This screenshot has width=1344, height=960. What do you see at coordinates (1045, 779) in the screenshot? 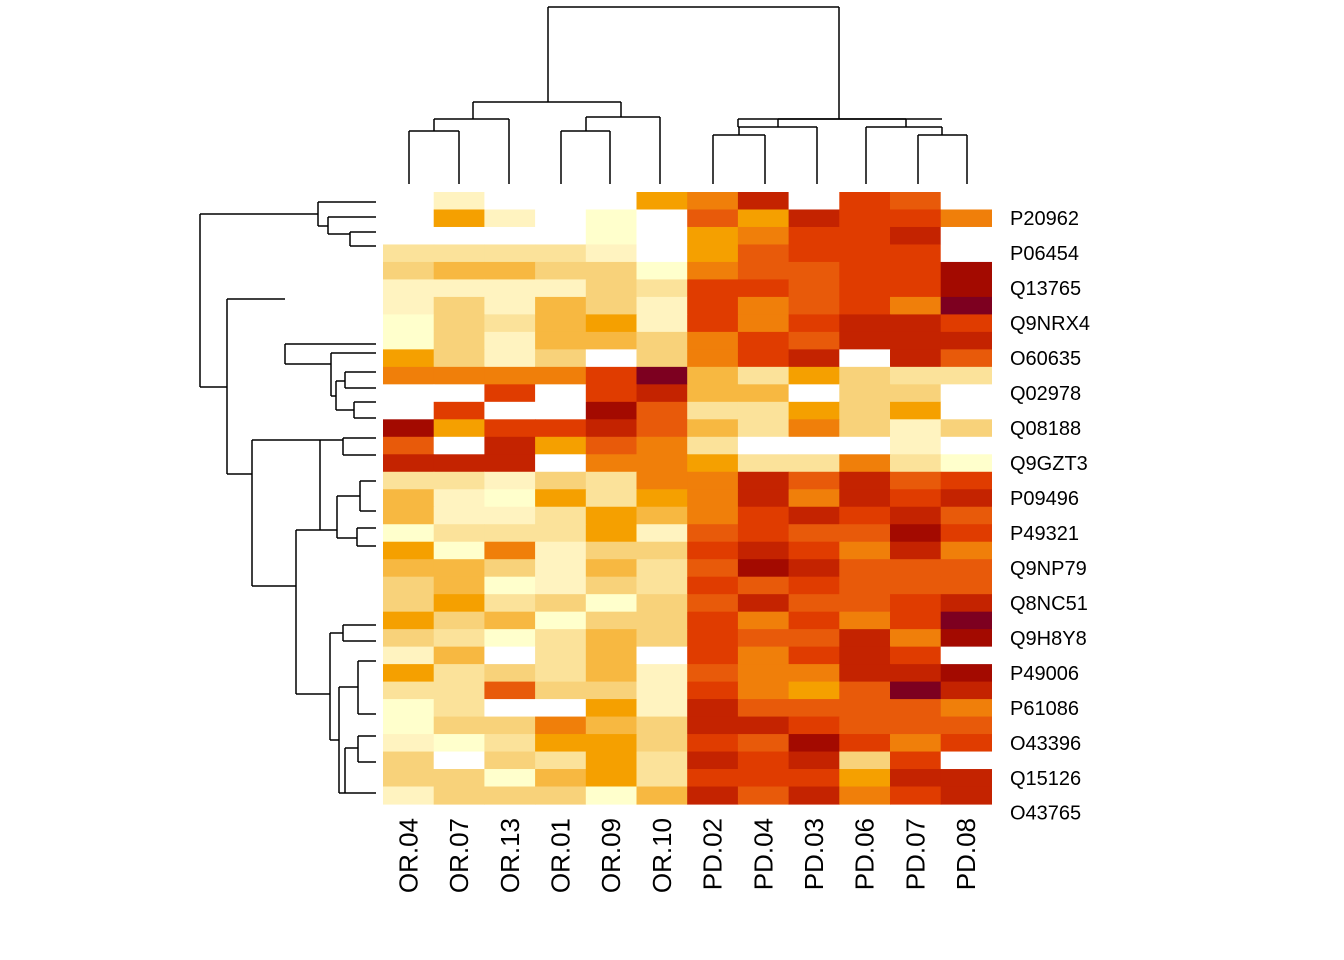
I see `row-label: Q15126` at bounding box center [1045, 779].